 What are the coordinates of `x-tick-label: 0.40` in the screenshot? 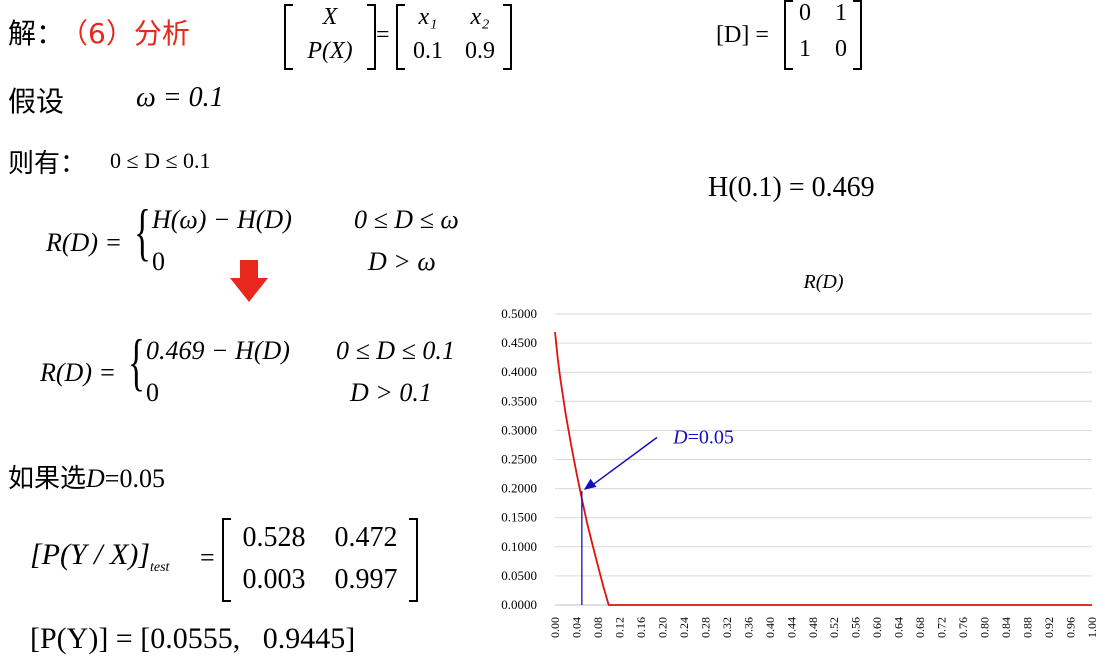 It's located at (770, 627).